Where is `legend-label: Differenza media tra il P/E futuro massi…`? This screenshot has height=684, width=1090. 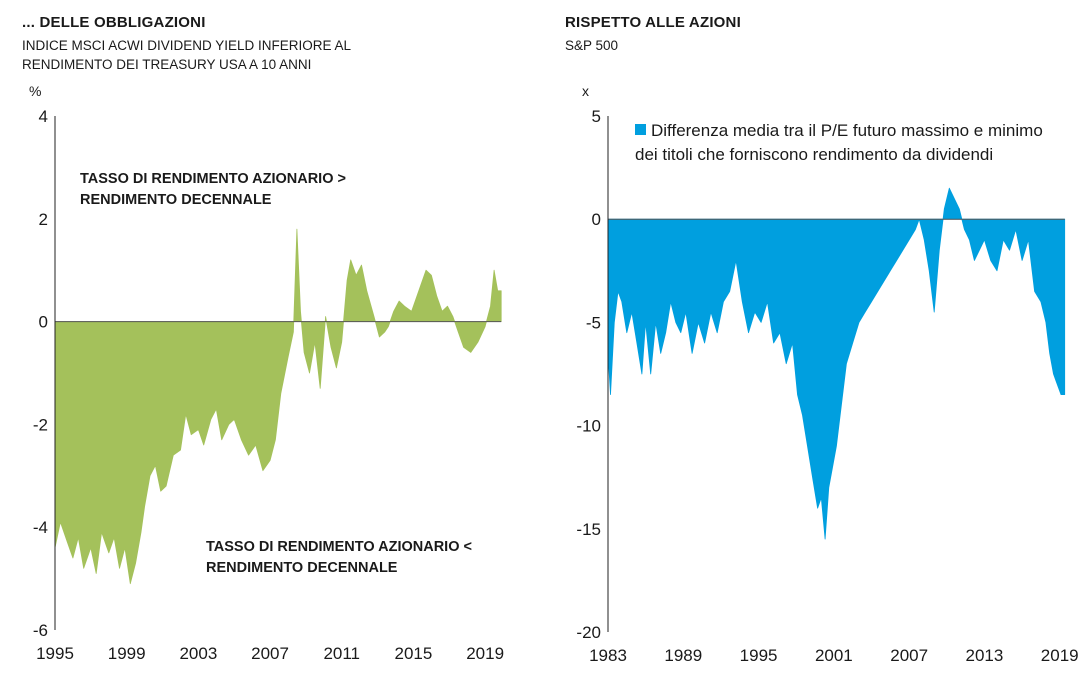 legend-label: Differenza media tra il P/E futuro massi… is located at coordinates (839, 142).